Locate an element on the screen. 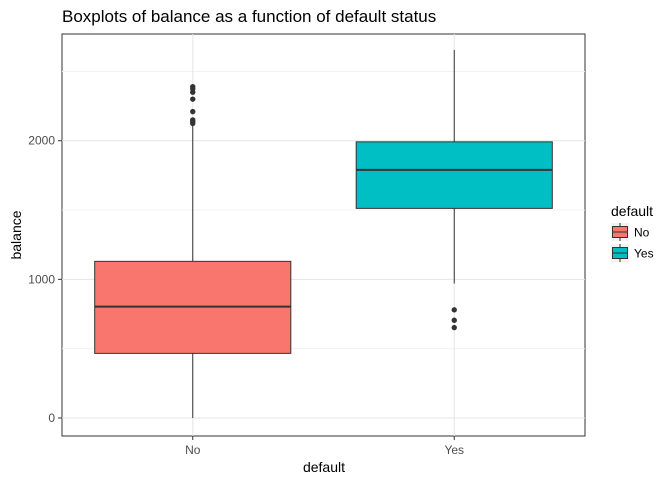 This screenshot has width=672, height=480. y-tick-label: 2000 is located at coordinates (41, 141).